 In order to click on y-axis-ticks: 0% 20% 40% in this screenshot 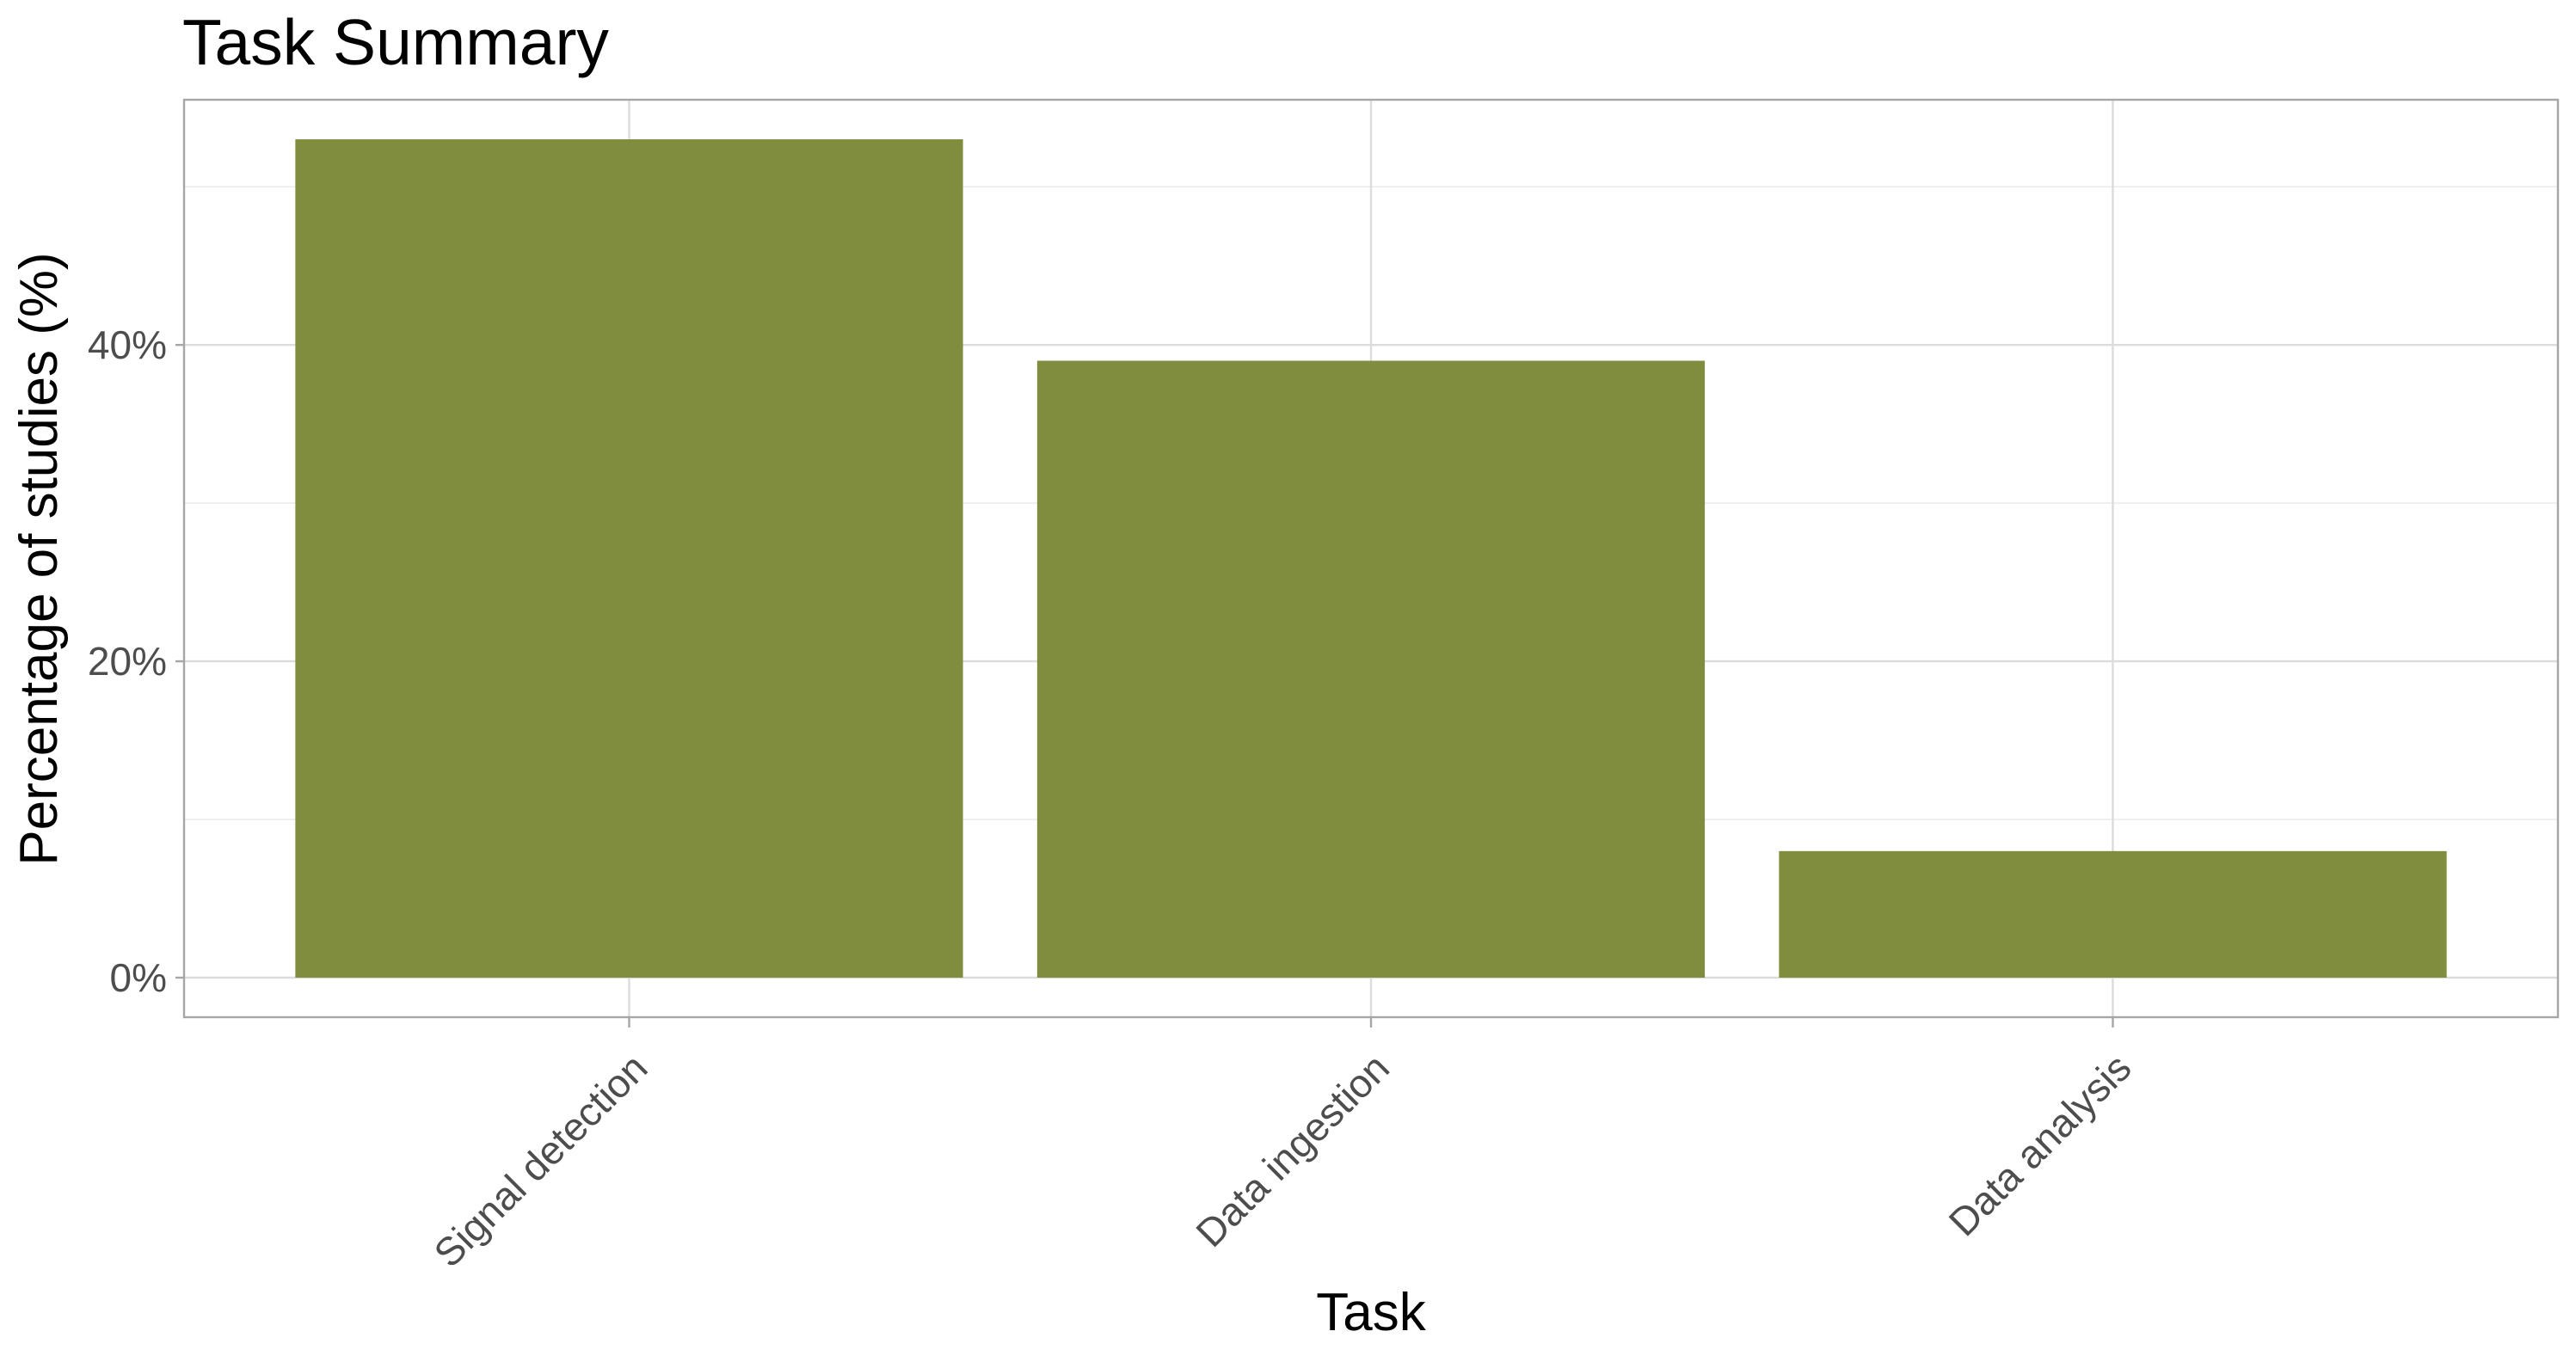, I will do `click(136, 661)`.